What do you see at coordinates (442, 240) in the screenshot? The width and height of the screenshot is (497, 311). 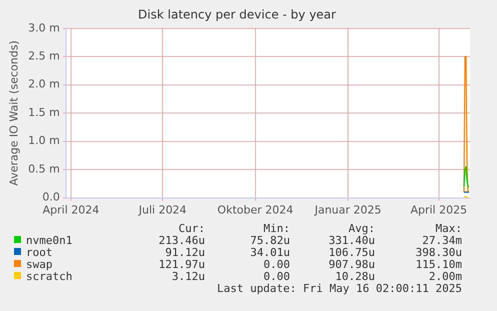 I see `text: 27.34m` at bounding box center [442, 240].